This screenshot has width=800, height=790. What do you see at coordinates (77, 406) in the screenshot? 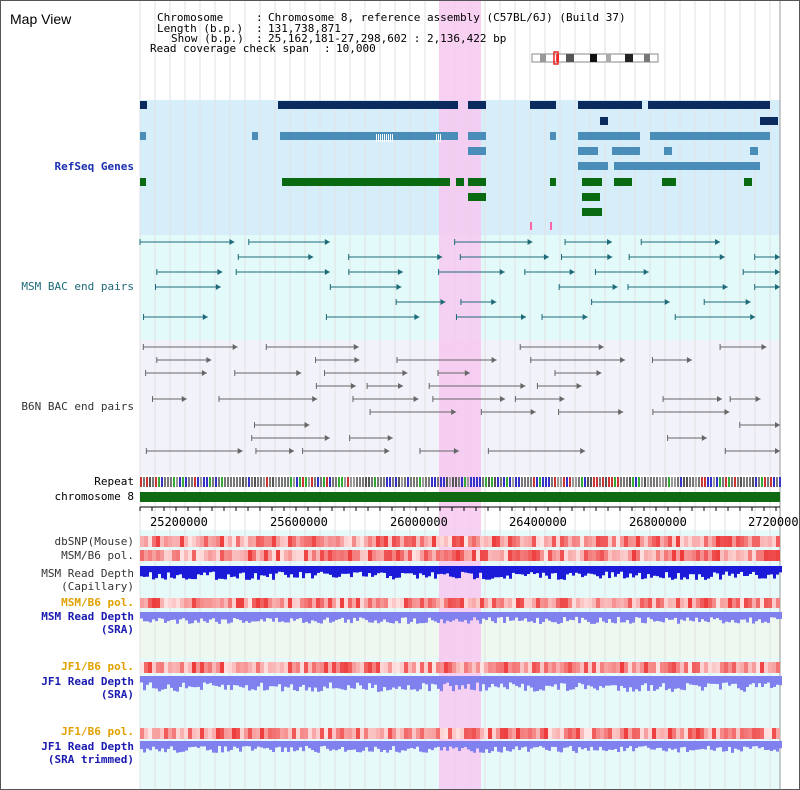
I see `track-label-b6n-bac: B6N BAC end pairs` at bounding box center [77, 406].